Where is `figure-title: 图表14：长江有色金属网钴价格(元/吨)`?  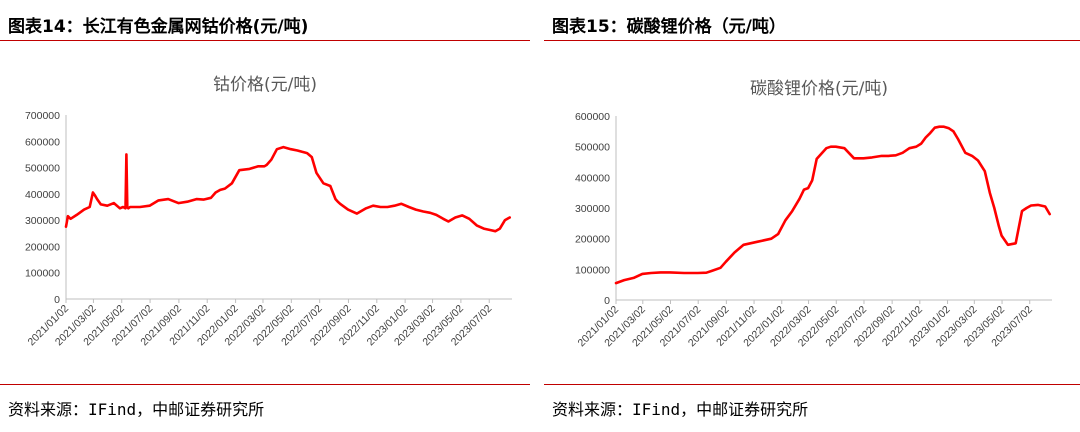
figure-title: 图表14：长江有色金属网钴价格(元/吨) is located at coordinates (158, 27).